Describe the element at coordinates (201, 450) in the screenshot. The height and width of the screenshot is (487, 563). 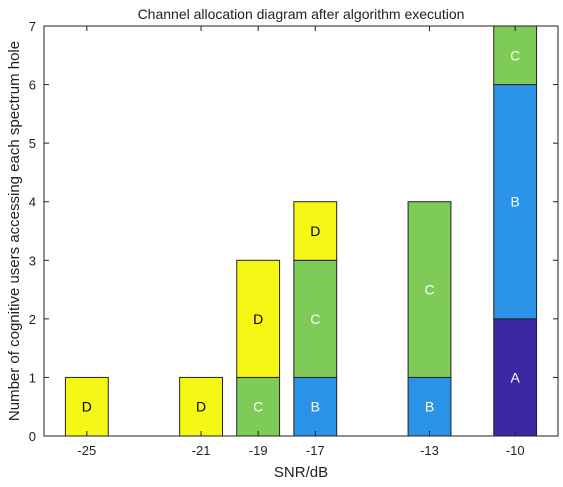
I see `x-tick-label-1: -21` at that location.